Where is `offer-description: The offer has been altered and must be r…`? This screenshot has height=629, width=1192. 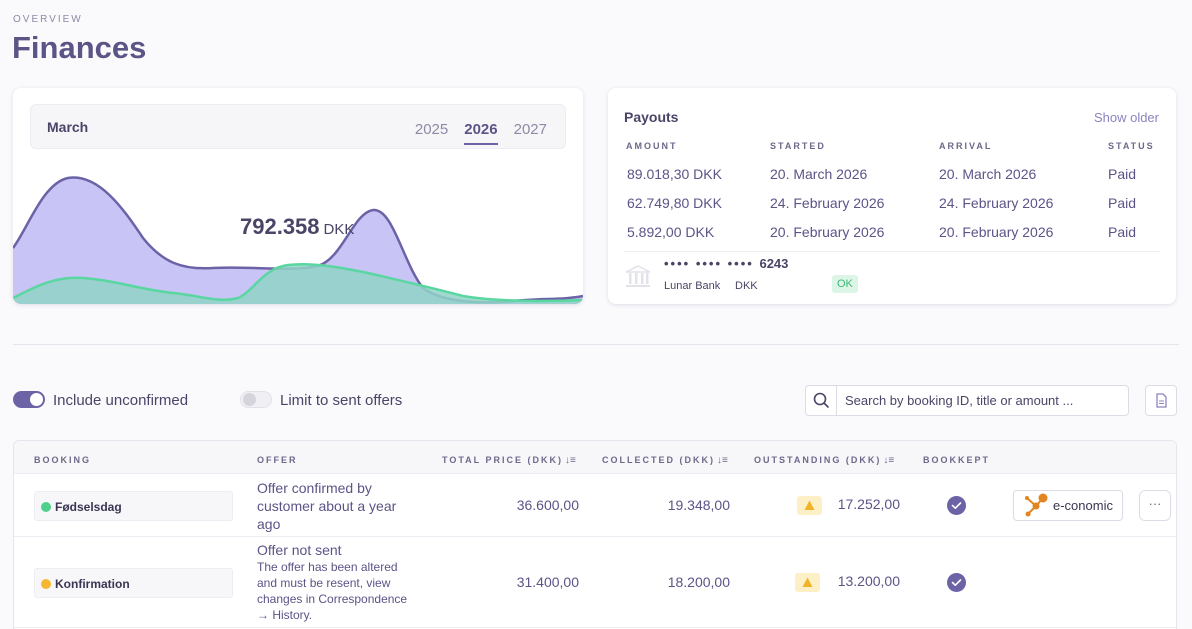 offer-description: The offer has been altered and must be r… is located at coordinates (332, 591).